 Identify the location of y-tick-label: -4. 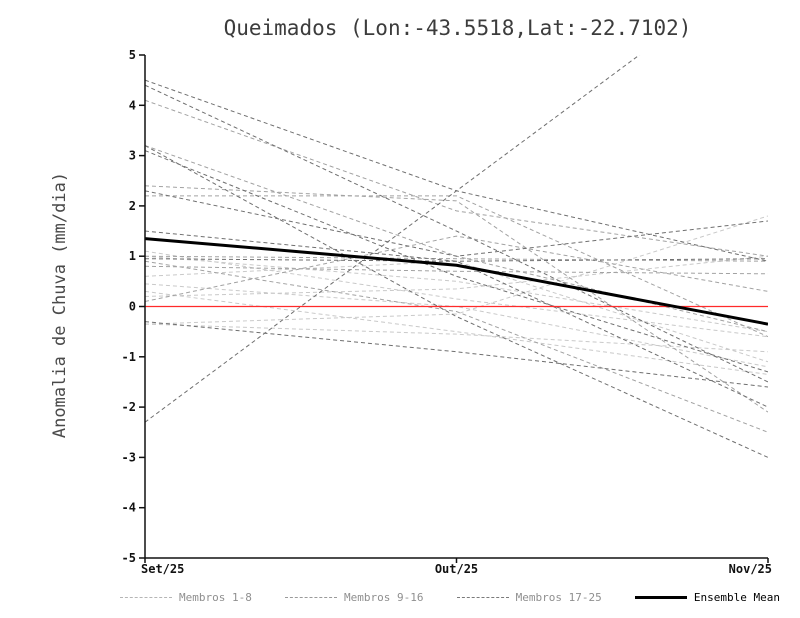
(129, 508).